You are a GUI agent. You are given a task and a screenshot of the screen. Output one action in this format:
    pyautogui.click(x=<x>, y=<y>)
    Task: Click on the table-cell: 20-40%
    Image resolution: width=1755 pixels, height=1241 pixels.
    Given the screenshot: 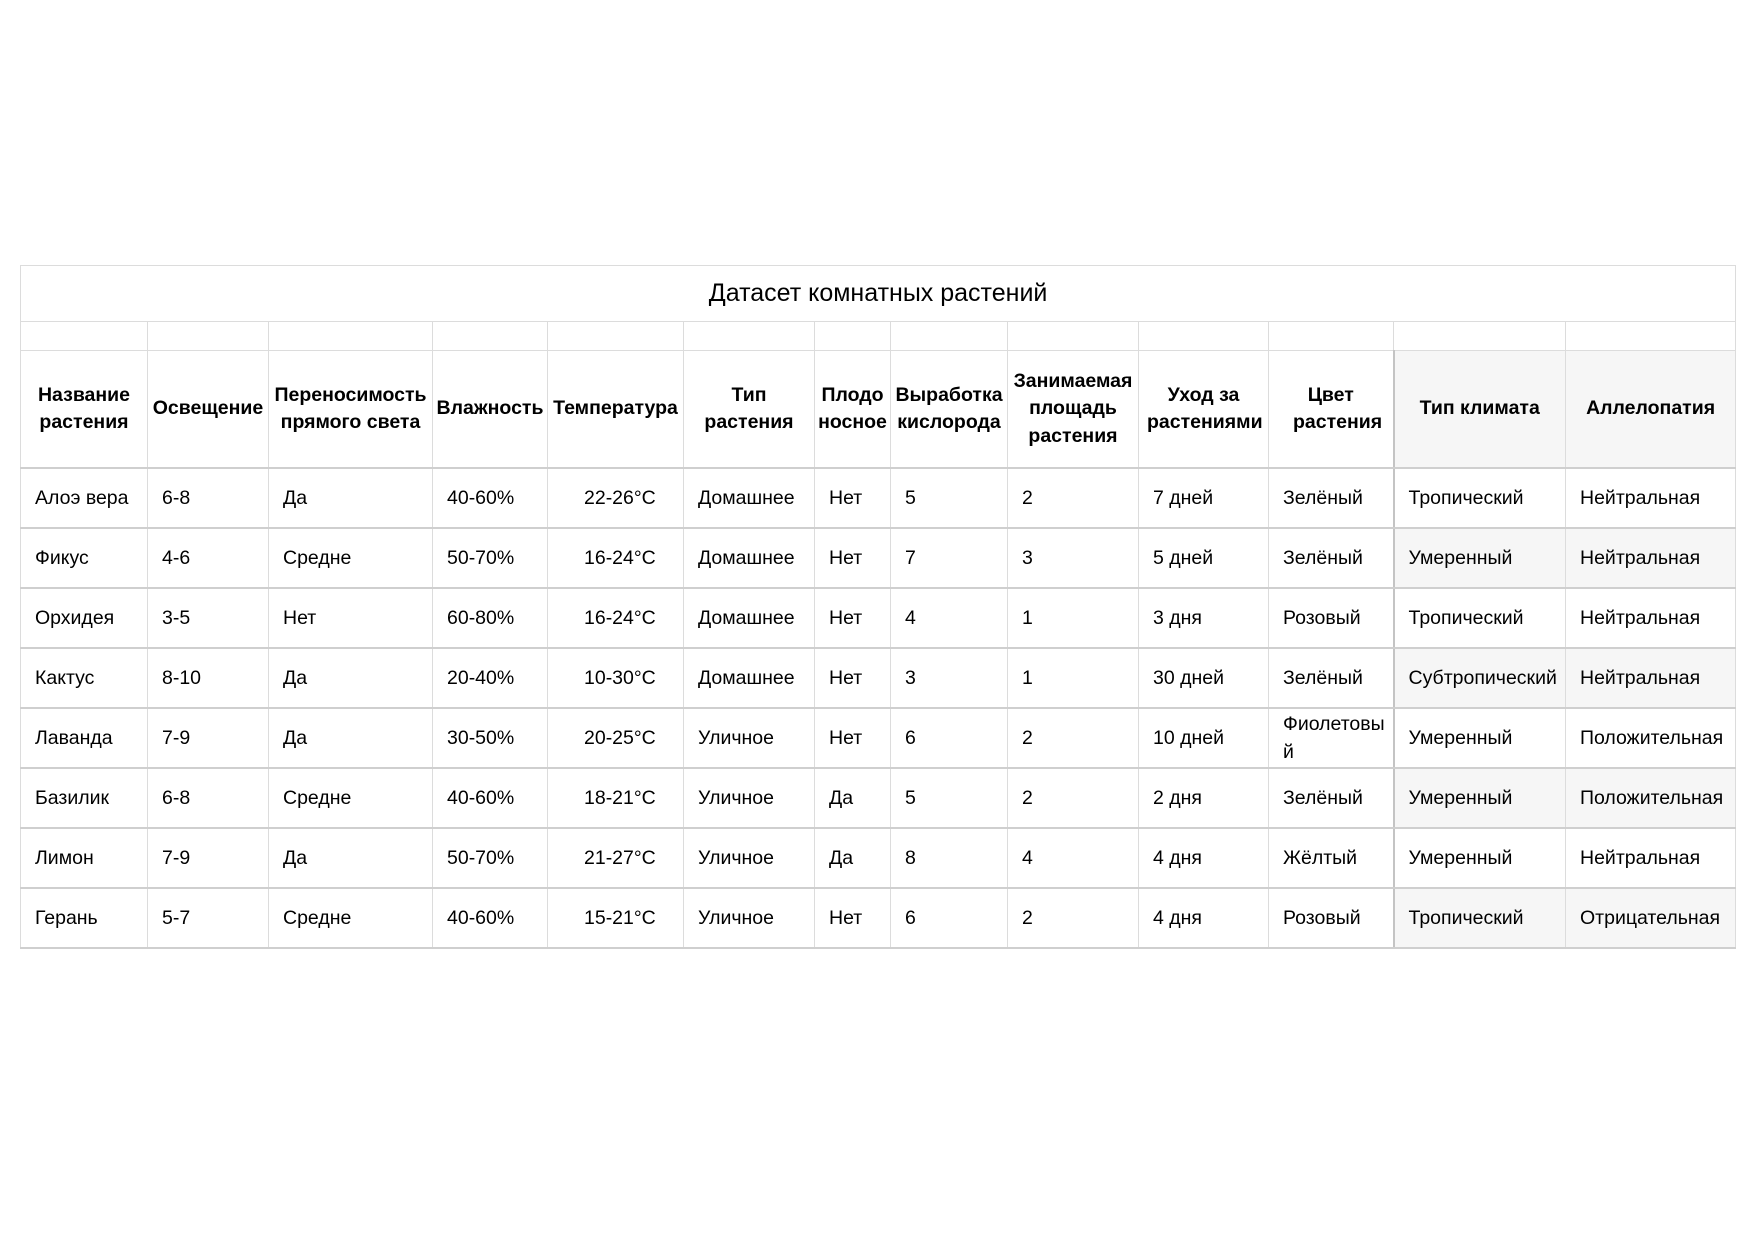 What is the action you would take?
    pyautogui.click(x=490, y=678)
    